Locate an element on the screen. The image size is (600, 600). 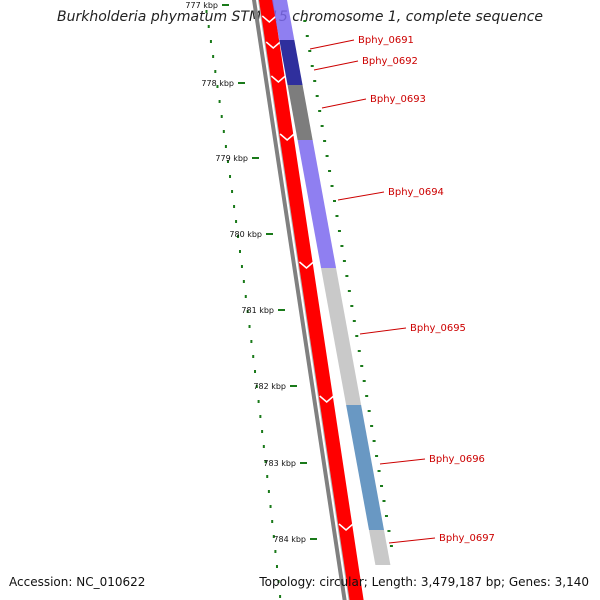
kbp-tick-label: 780 kbp is located at coordinates (245, 234).